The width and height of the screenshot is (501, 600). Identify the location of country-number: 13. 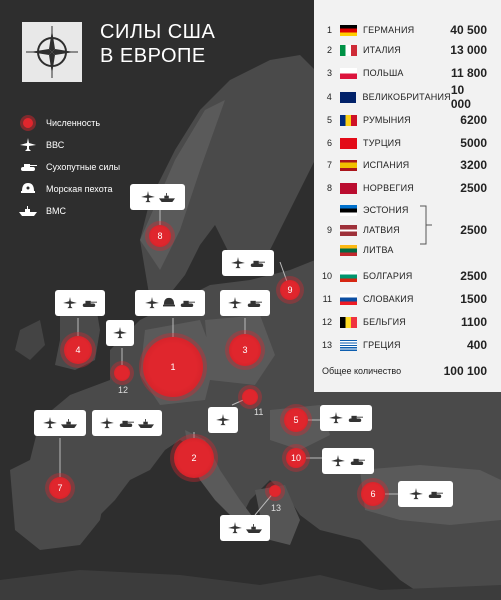
(326, 345).